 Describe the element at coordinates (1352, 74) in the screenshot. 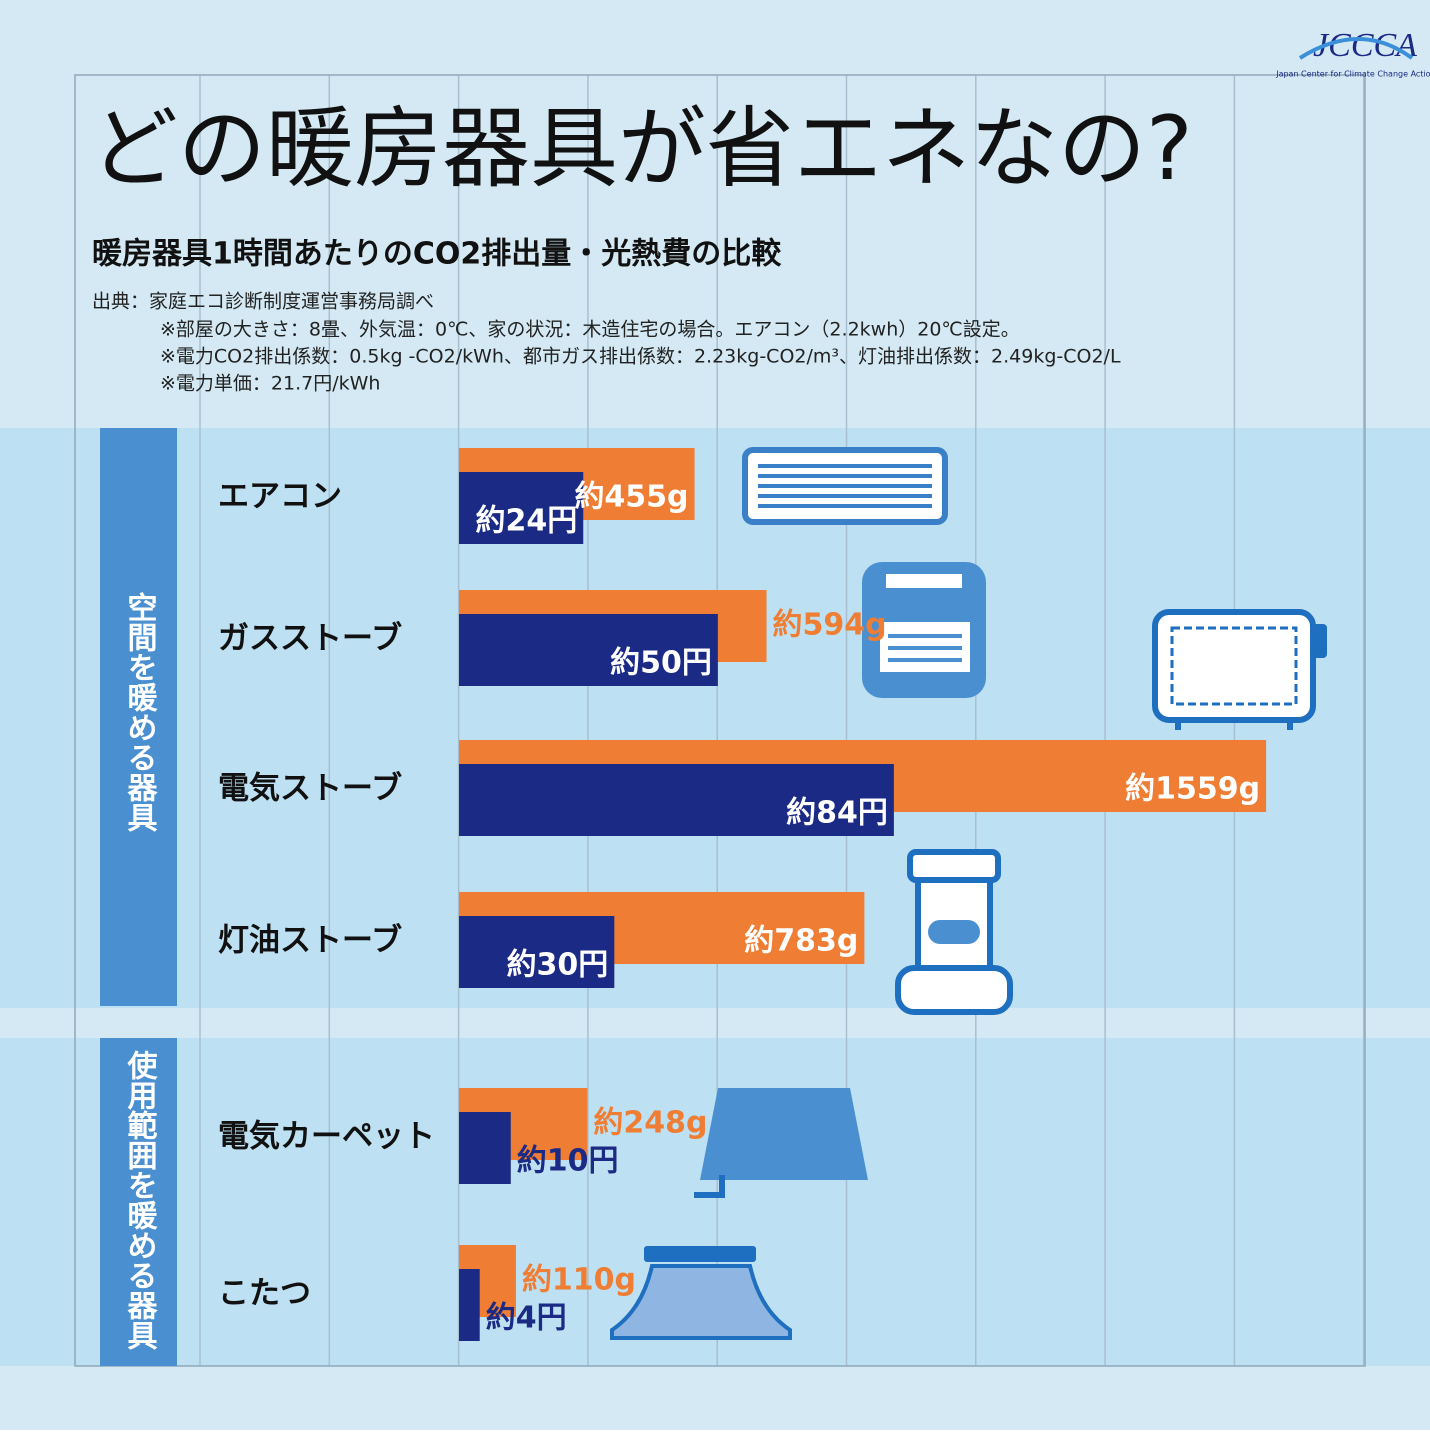

I see `logo-caption: Japan Center for Climate Change Actions` at that location.